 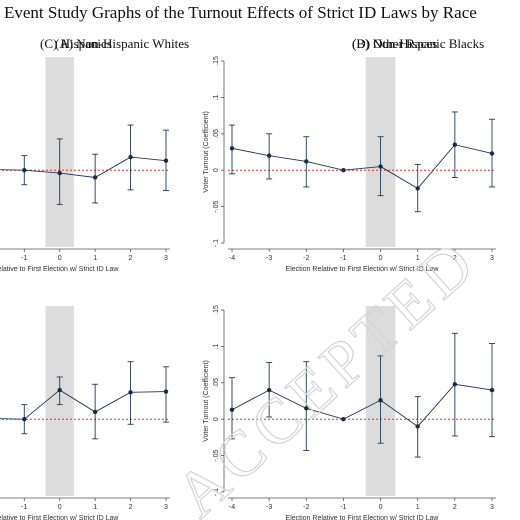 I want to click on panel-title: (D) Other Races, so click(x=394, y=43).